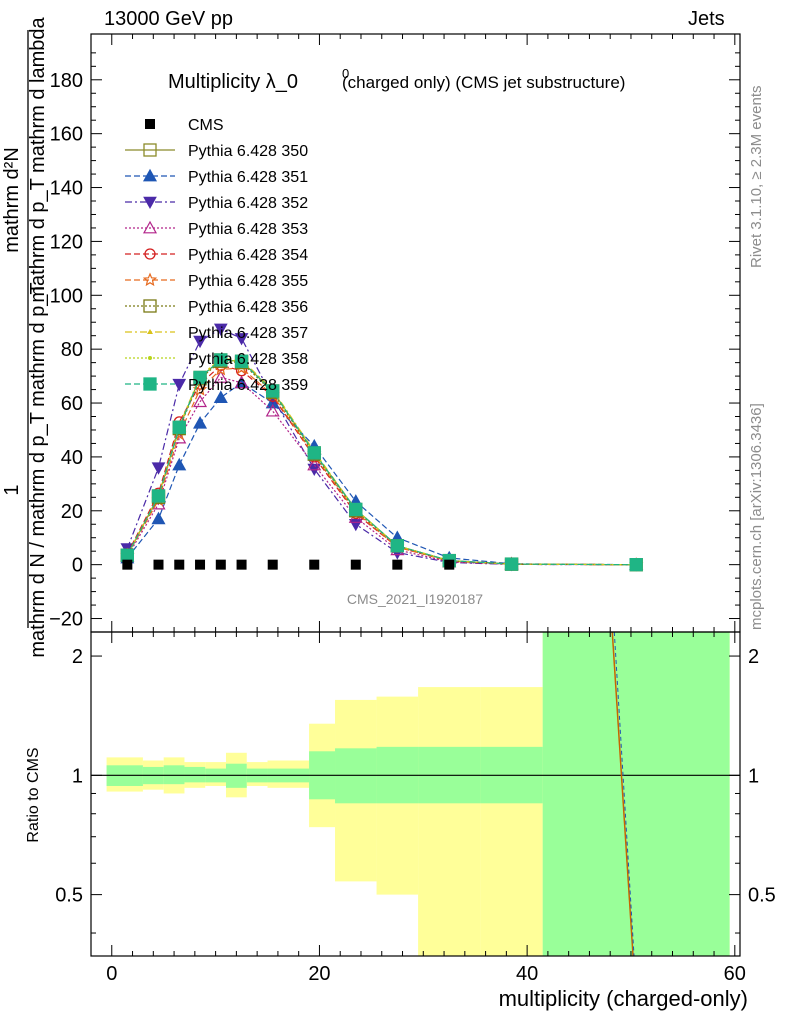  Describe the element at coordinates (233, 82) in the screenshot. I see `chart-title: Multiplicity λ_0` at that location.